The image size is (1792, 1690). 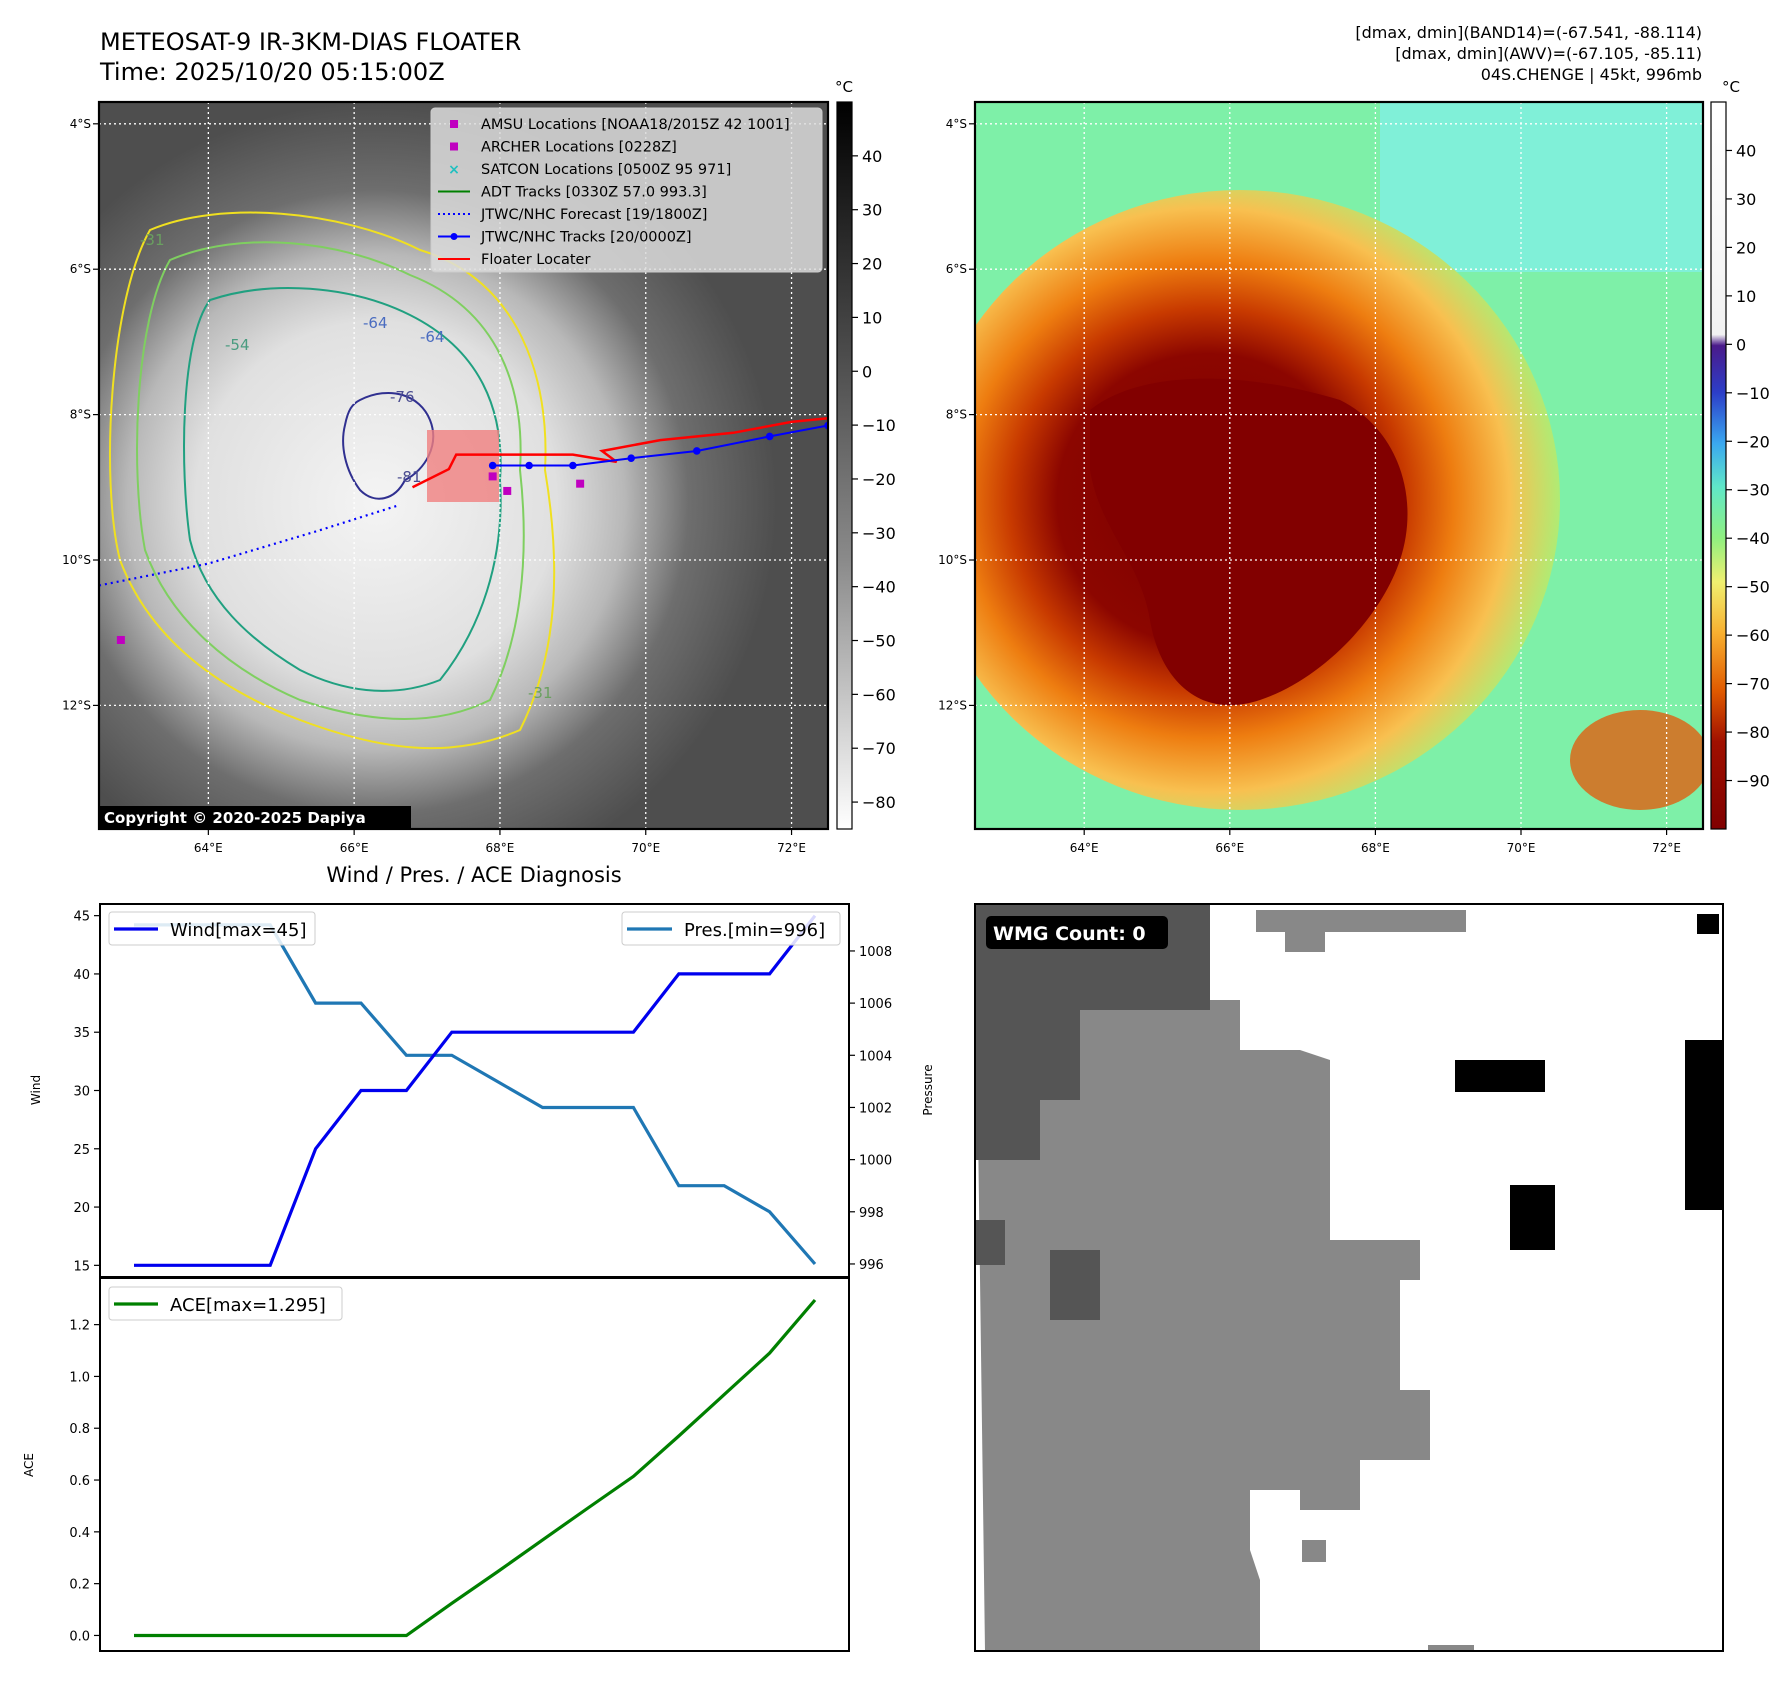 What do you see at coordinates (1229, 848) in the screenshot?
I see `lon-tick-label: 66°E` at bounding box center [1229, 848].